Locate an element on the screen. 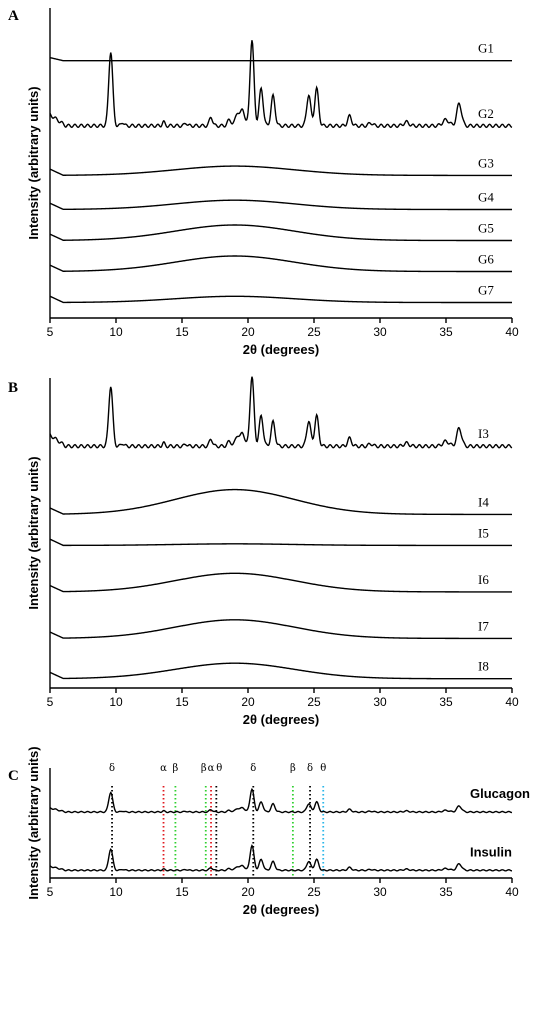 The image size is (550, 1036). series-label: I5 is located at coordinates (483, 532).